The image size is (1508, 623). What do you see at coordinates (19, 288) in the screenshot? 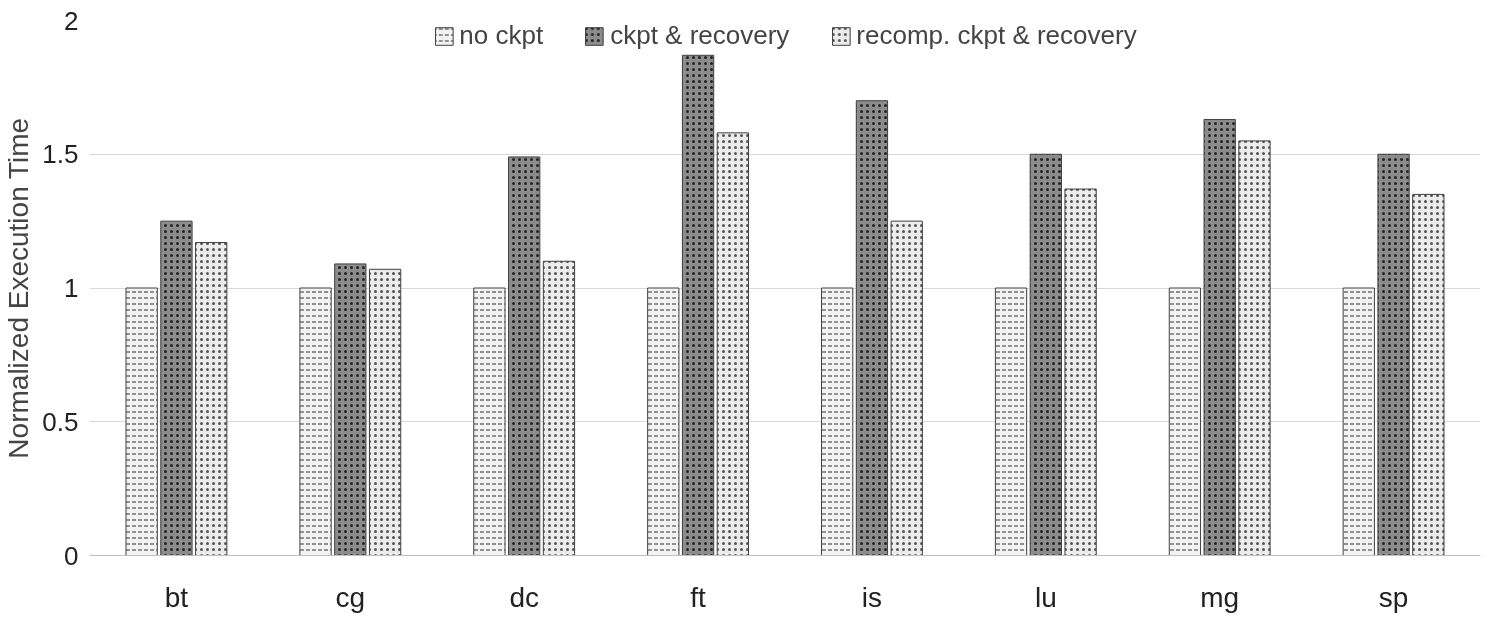
I see `y-axis-title: Normalized Execution Time` at bounding box center [19, 288].